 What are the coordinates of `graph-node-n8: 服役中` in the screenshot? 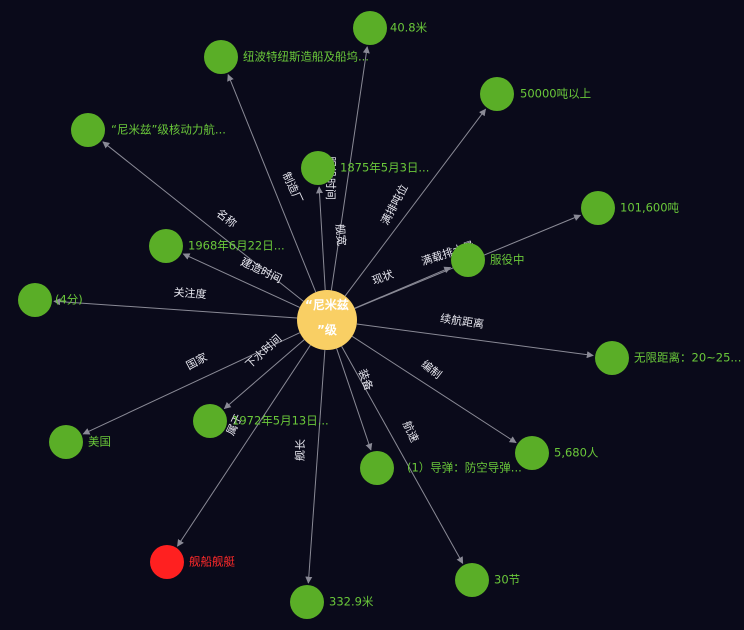 It's located at (488, 260).